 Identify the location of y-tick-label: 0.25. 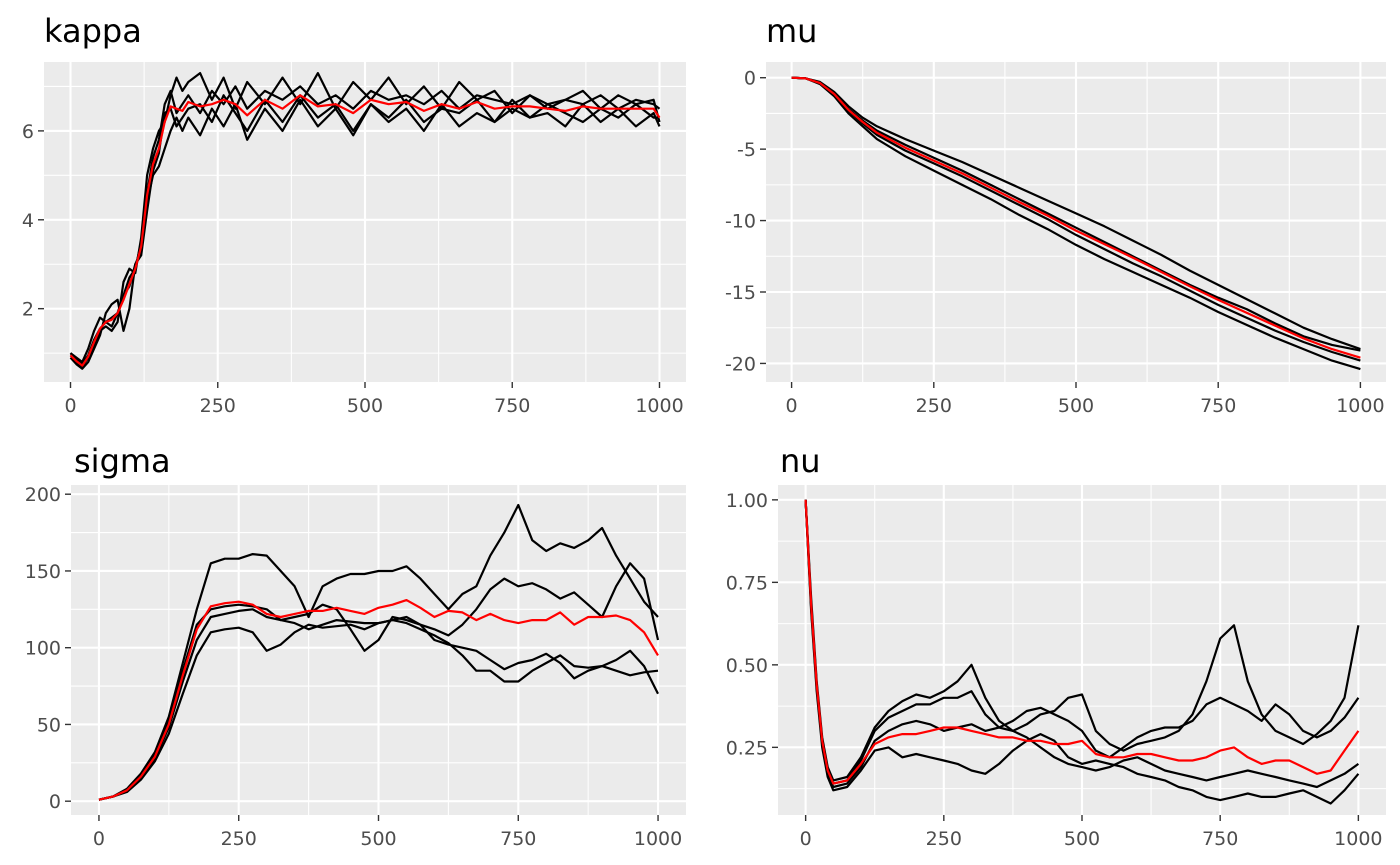
(747, 748).